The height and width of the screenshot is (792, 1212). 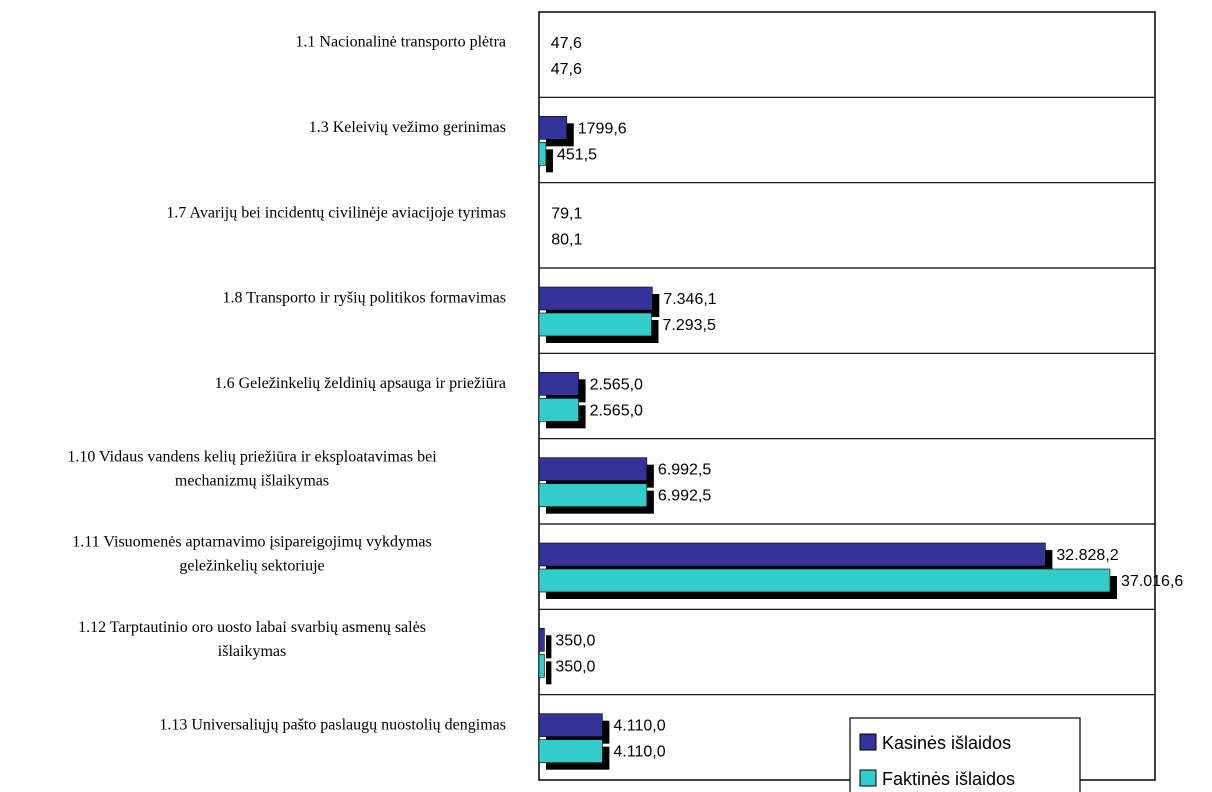 I want to click on data-label: 79,1, so click(x=566, y=214).